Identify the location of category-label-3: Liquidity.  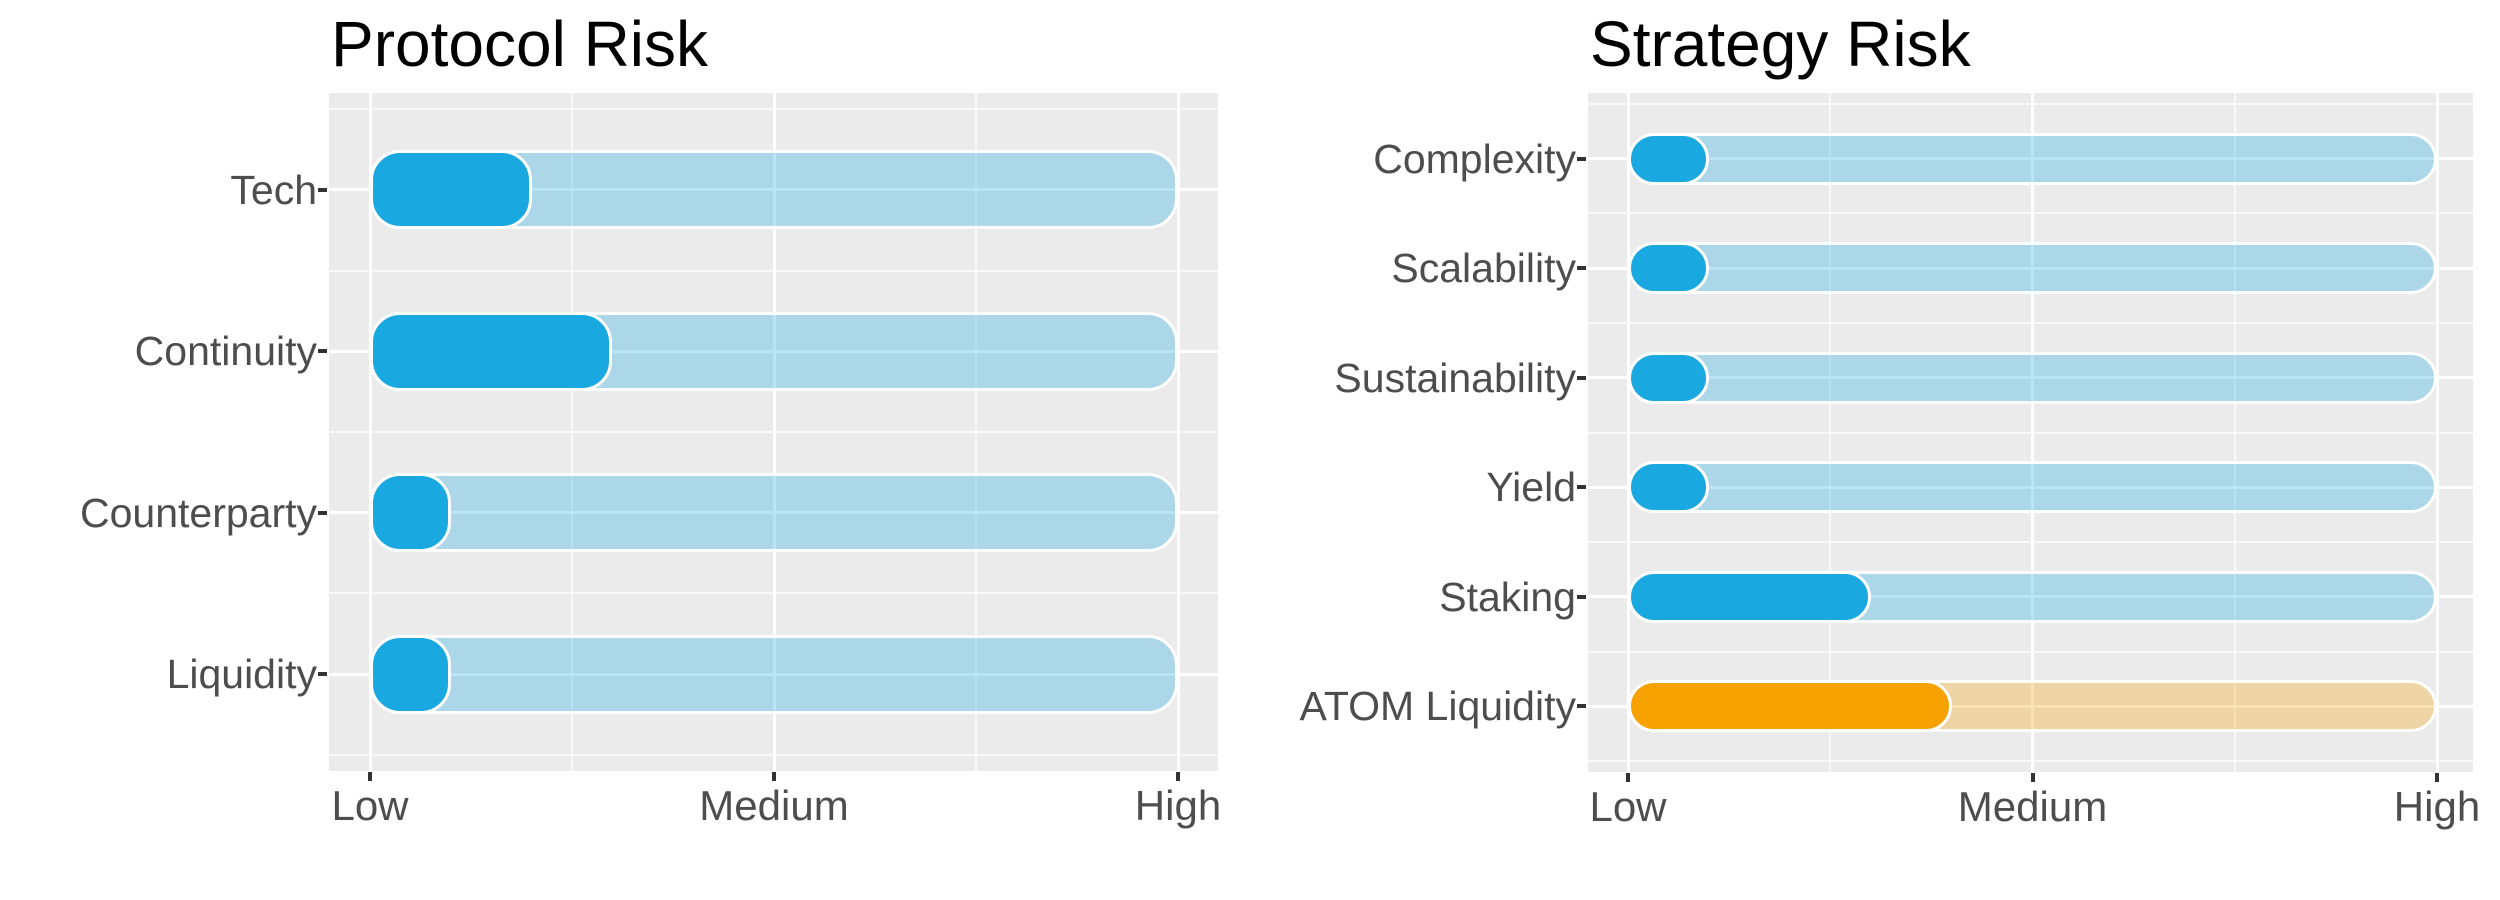
(241, 674).